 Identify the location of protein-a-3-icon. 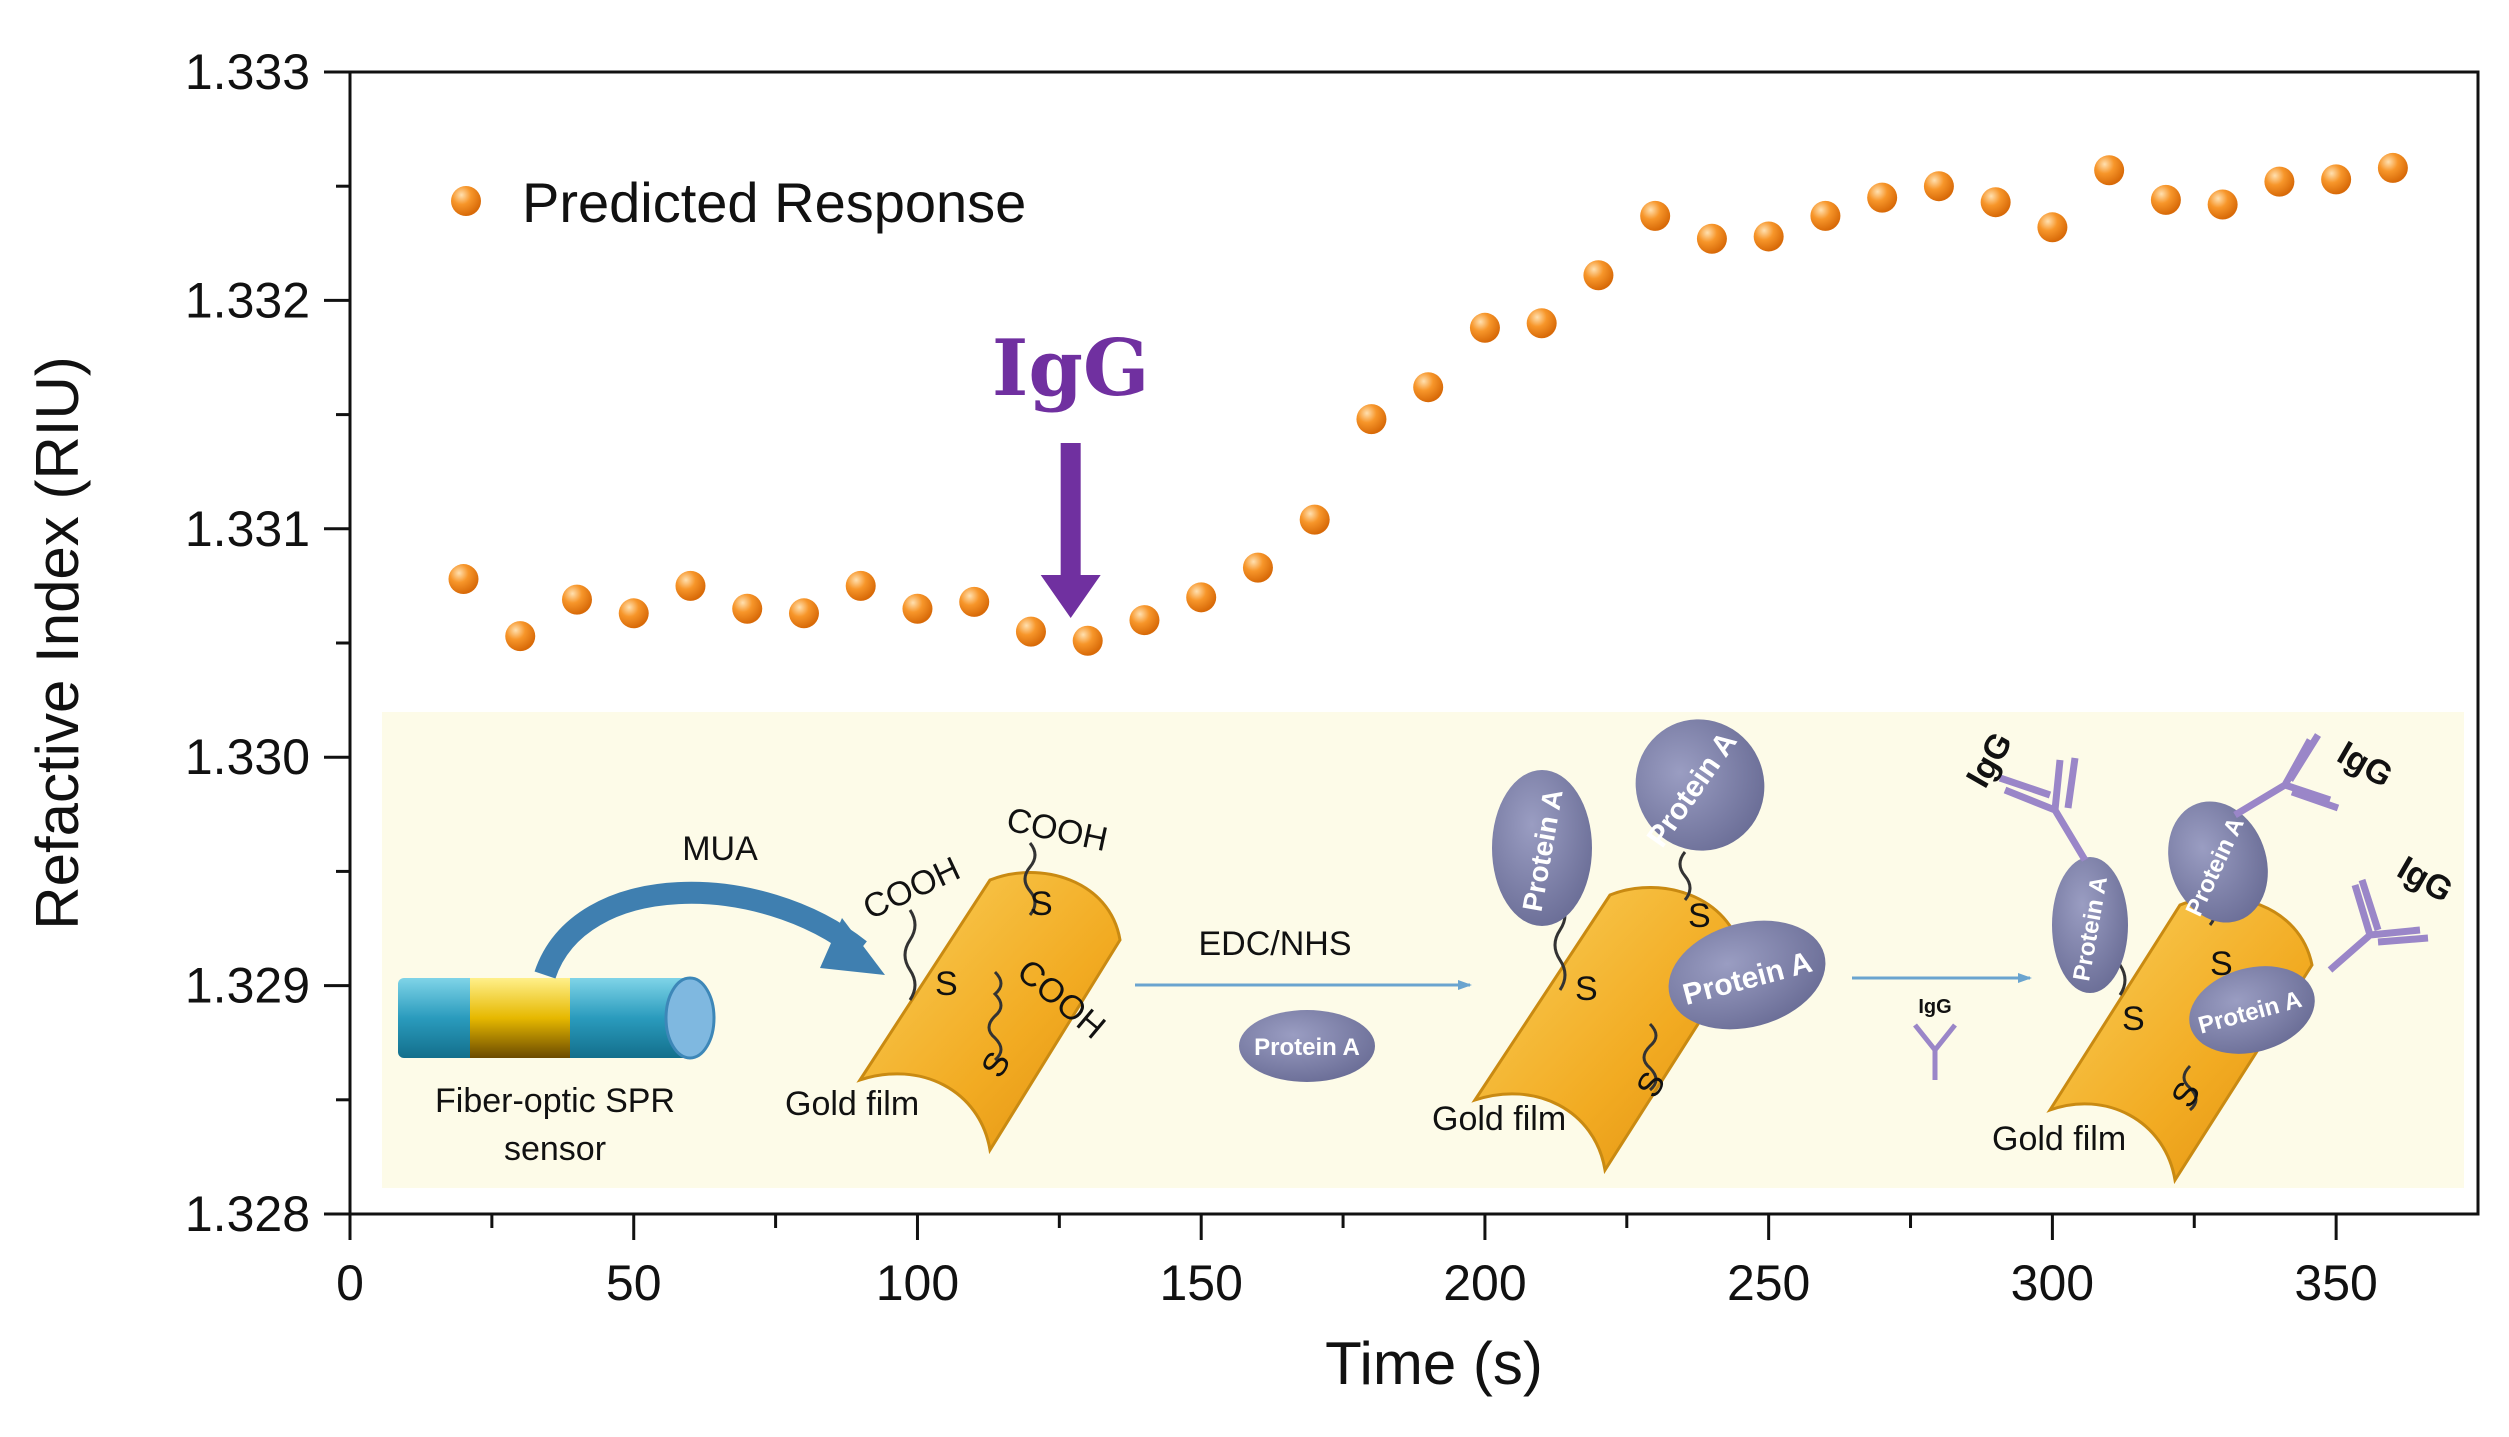
(1747, 975).